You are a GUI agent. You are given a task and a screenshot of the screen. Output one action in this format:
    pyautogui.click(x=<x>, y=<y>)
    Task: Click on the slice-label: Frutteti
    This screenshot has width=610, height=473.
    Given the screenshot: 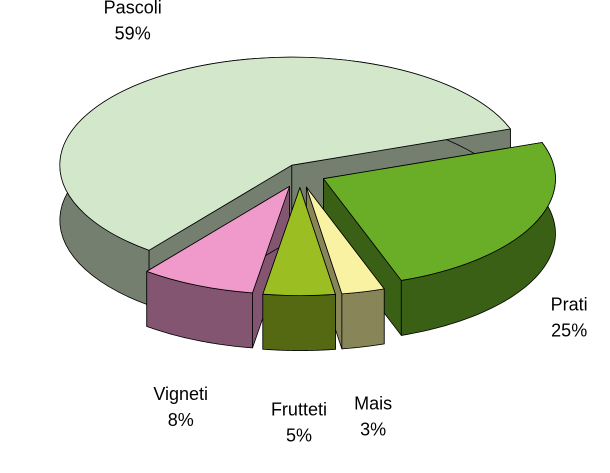 What is the action you would take?
    pyautogui.click(x=299, y=409)
    